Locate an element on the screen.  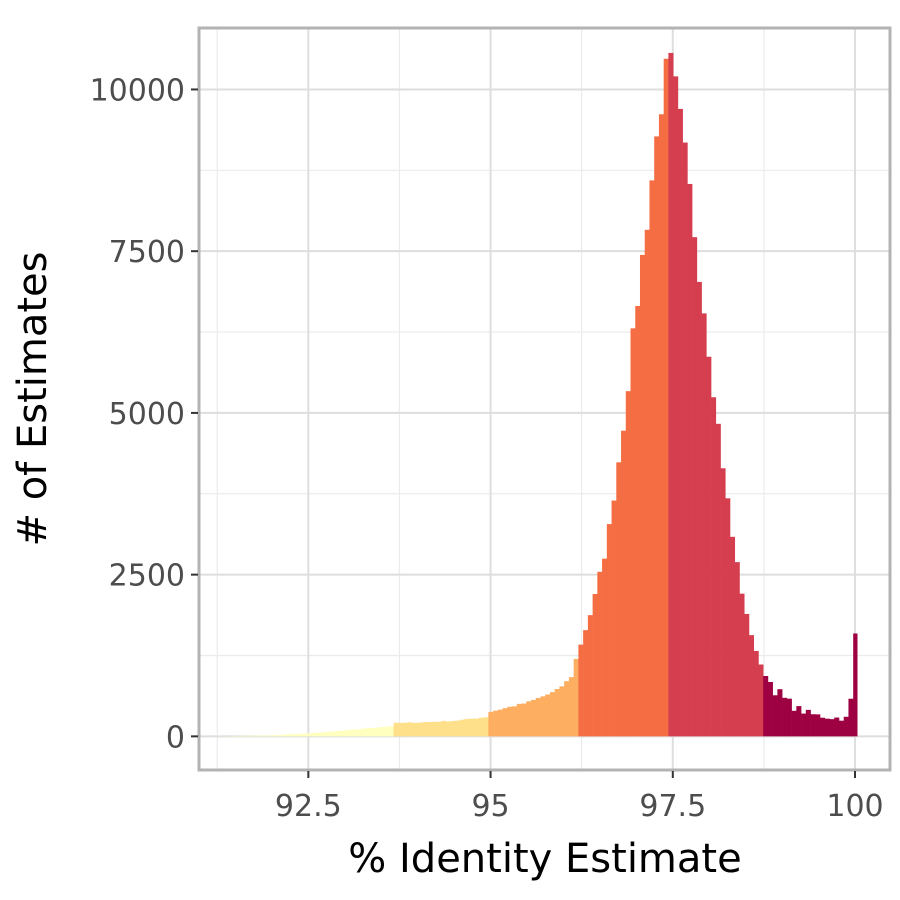
x-tick-label: 97.5 is located at coordinates (672, 806).